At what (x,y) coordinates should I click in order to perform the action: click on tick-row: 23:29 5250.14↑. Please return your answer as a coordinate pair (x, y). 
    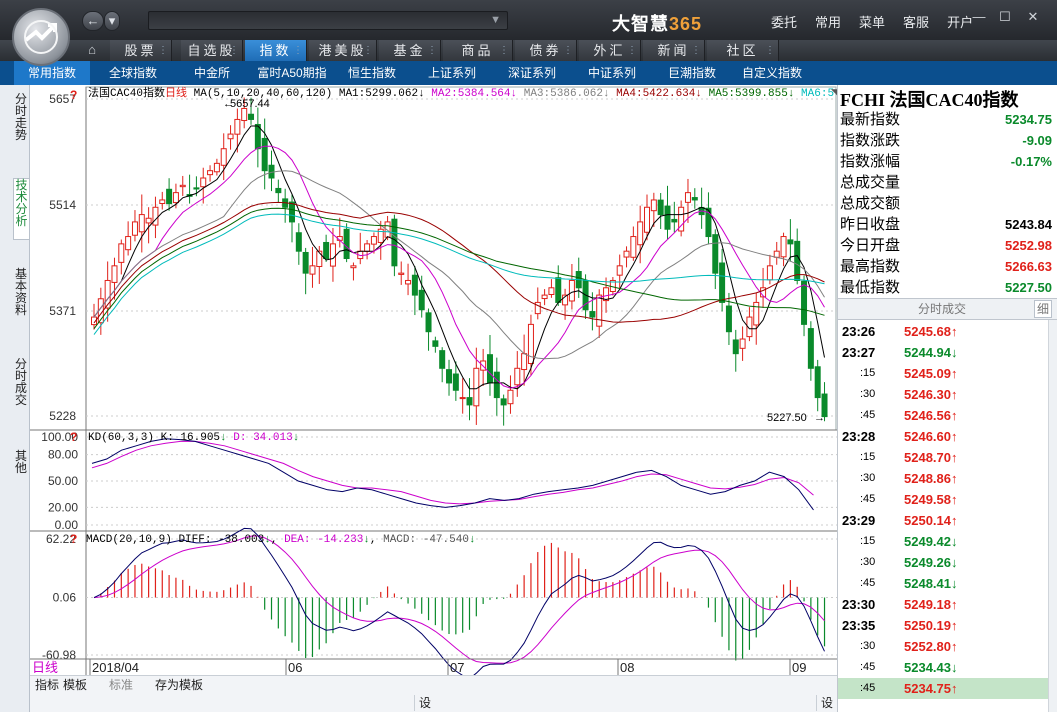
    Looking at the image, I should click on (943, 520).